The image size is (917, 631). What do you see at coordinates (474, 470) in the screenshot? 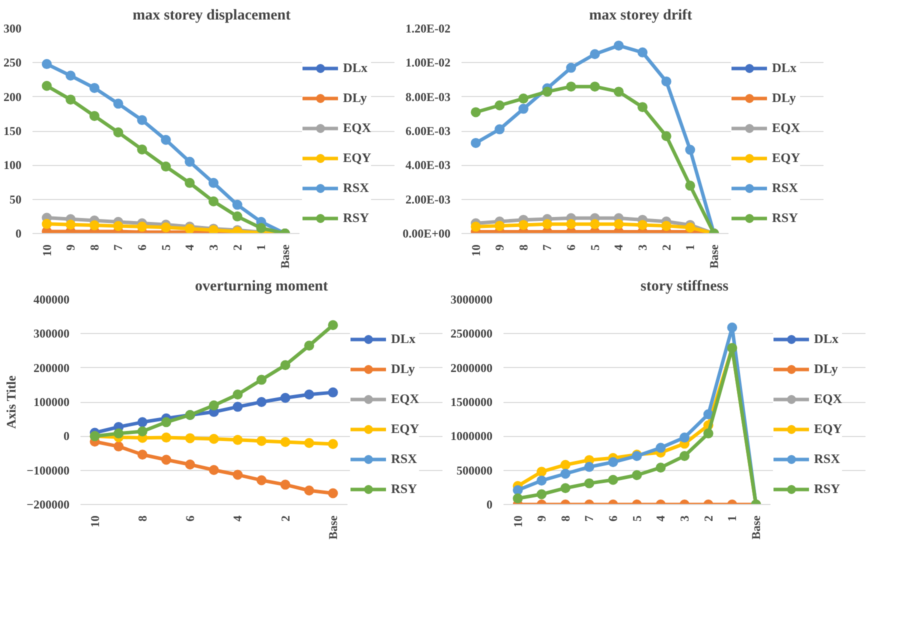
I see `y-tick-label: 500000` at bounding box center [474, 470].